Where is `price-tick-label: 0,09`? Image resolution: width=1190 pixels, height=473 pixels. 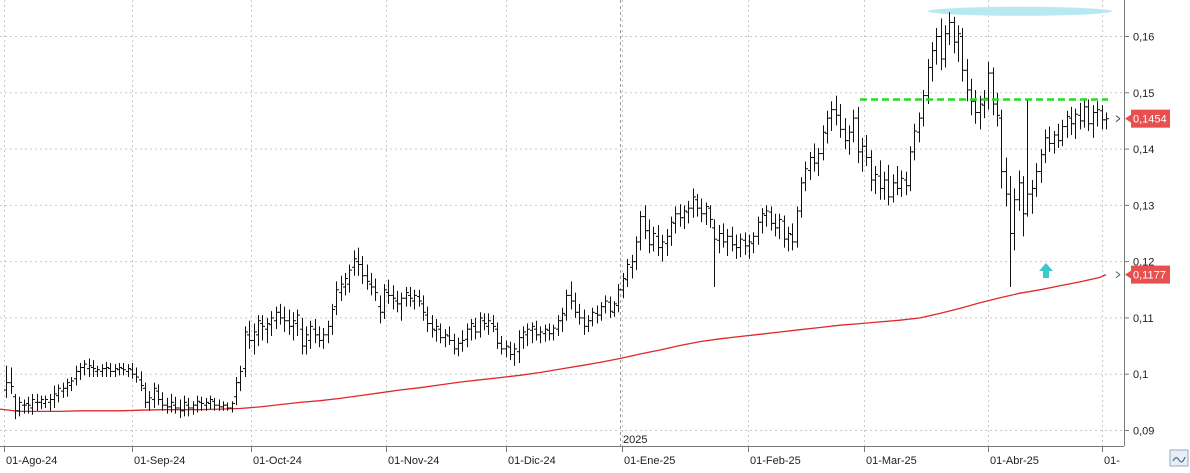 price-tick-label: 0,09 is located at coordinates (1143, 432).